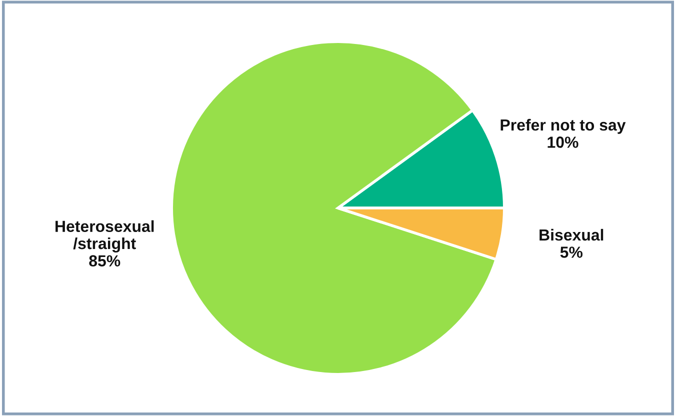 The height and width of the screenshot is (416, 676). Describe the element at coordinates (571, 252) in the screenshot. I see `data-label: 5%` at that location.